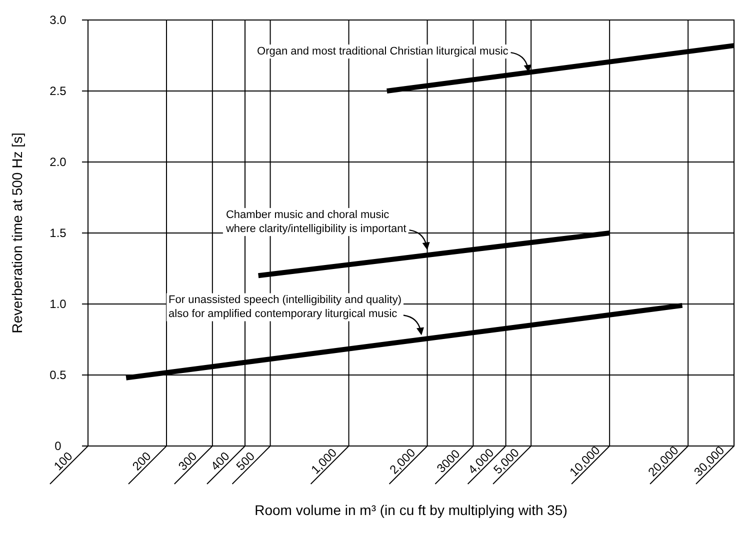  I want to click on y-axis-title: Reverberation time at 500 Hz [s], so click(17, 233).